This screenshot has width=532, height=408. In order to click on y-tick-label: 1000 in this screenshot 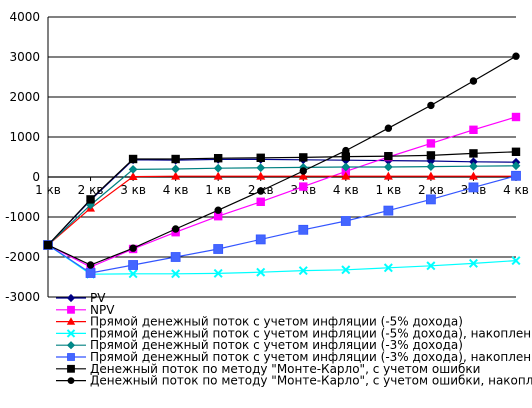, I will do `click(24, 137)`.